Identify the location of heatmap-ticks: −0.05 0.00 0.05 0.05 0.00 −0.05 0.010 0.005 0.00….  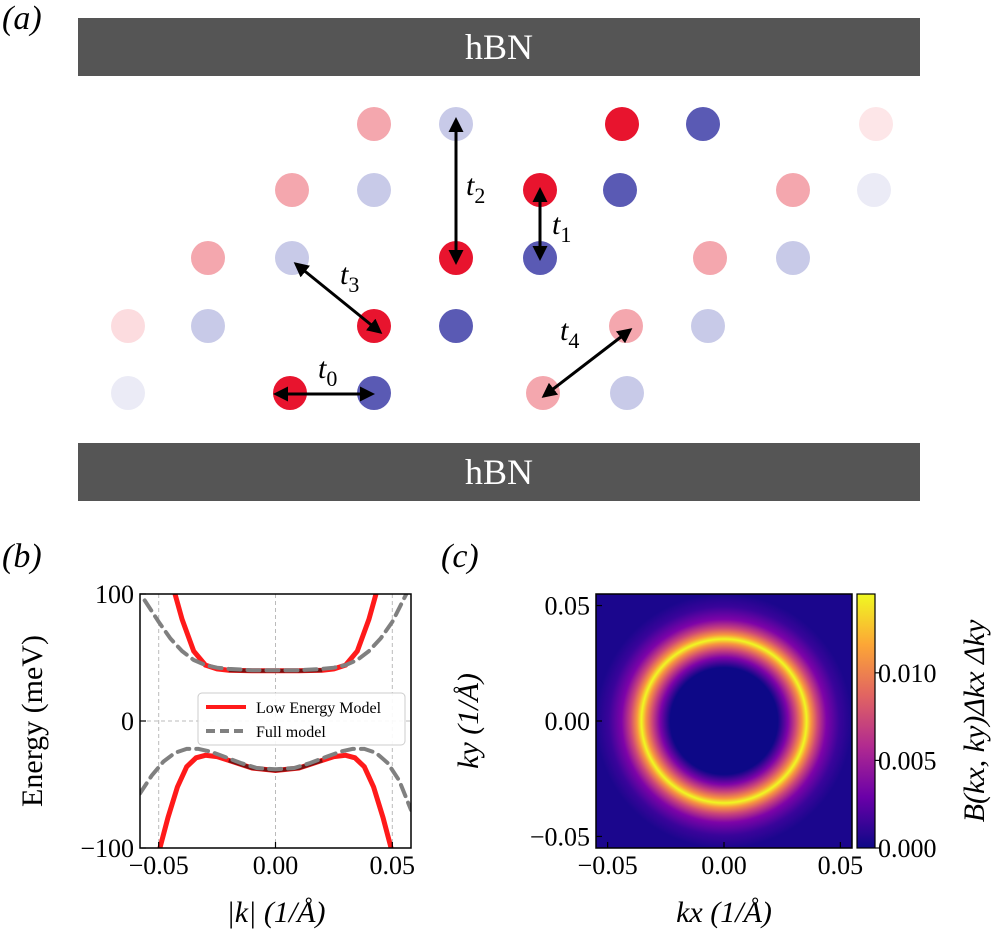
(733, 736).